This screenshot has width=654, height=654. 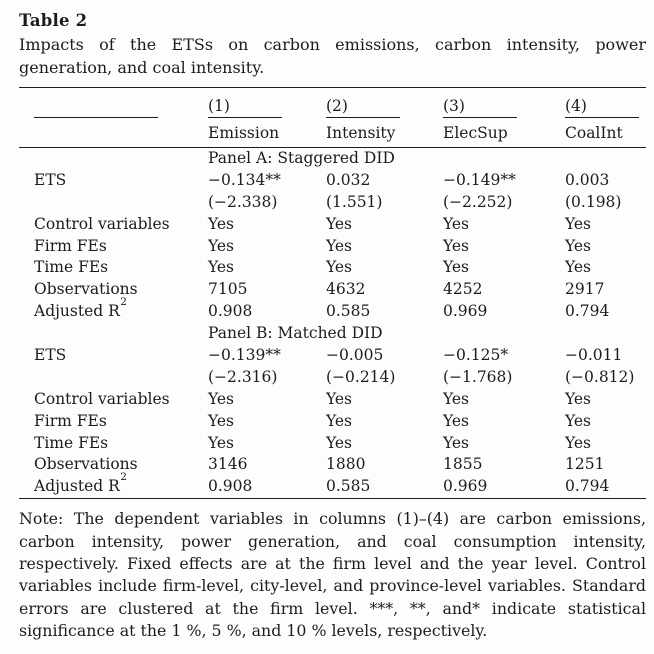 I want to click on panel-a-row-control-variables: Control variables Yes Yes Yes Yes, so click(x=332, y=225).